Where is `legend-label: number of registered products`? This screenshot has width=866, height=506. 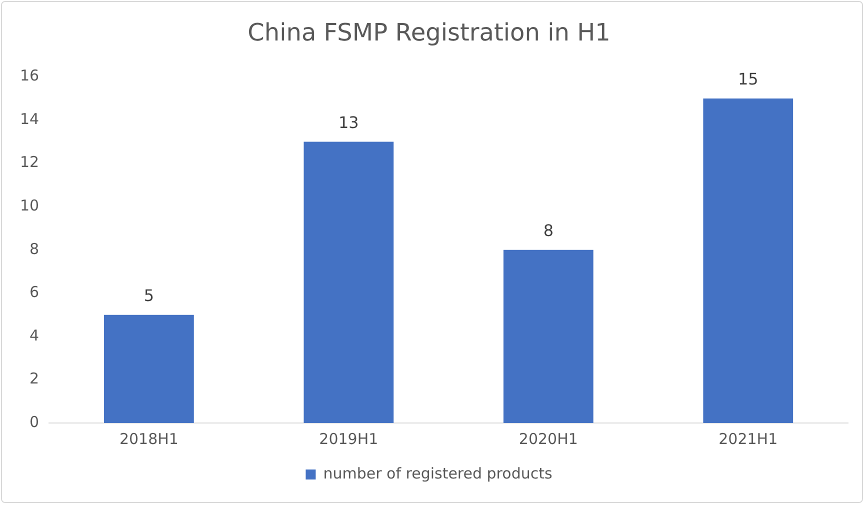 legend-label: number of registered products is located at coordinates (437, 473).